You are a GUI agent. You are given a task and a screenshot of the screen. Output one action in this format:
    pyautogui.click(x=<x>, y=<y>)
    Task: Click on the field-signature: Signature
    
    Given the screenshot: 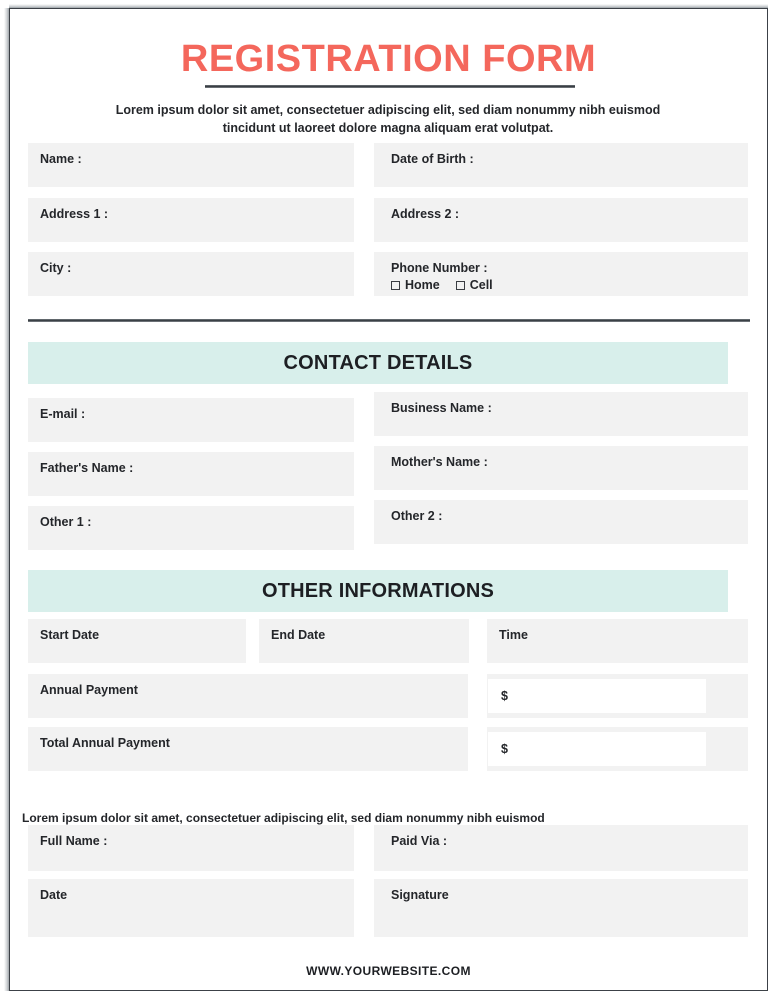 What is the action you would take?
    pyautogui.click(x=561, y=908)
    